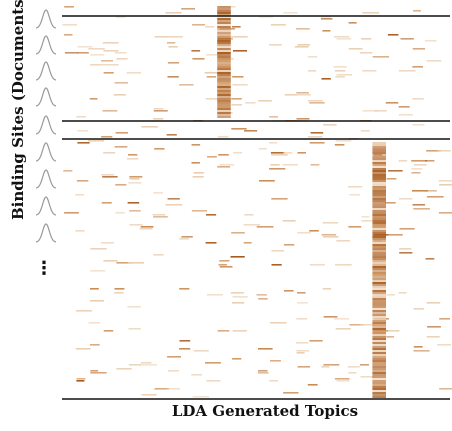 The width and height of the screenshot is (452, 431). Describe the element at coordinates (46, 233) in the screenshot. I see `bell-curve-icon` at that location.